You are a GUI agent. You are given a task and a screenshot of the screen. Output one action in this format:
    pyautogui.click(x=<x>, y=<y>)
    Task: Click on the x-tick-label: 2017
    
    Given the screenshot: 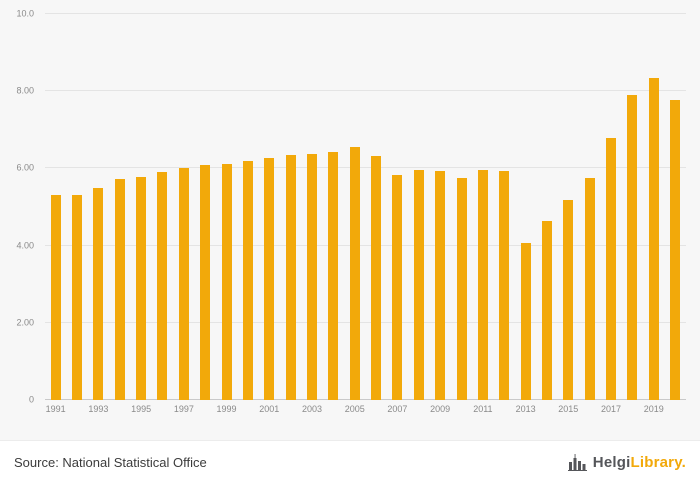 What is the action you would take?
    pyautogui.click(x=611, y=409)
    